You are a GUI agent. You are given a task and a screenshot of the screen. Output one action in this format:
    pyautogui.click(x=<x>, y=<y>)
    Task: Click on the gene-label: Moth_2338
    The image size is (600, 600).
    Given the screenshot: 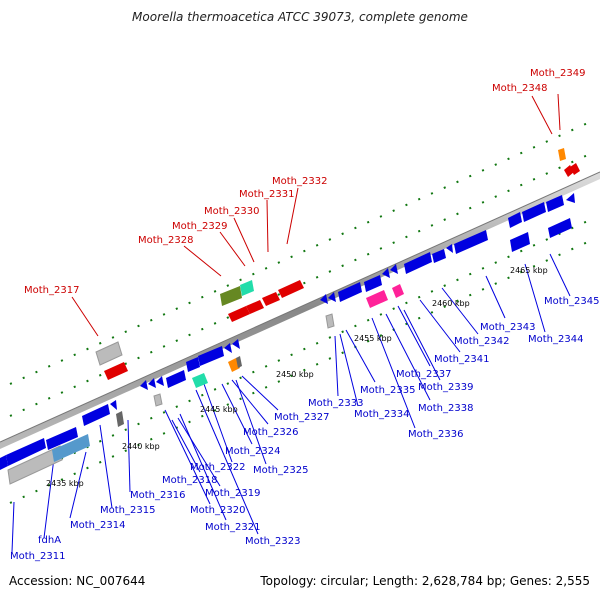 What is the action you would take?
    pyautogui.click(x=445, y=408)
    